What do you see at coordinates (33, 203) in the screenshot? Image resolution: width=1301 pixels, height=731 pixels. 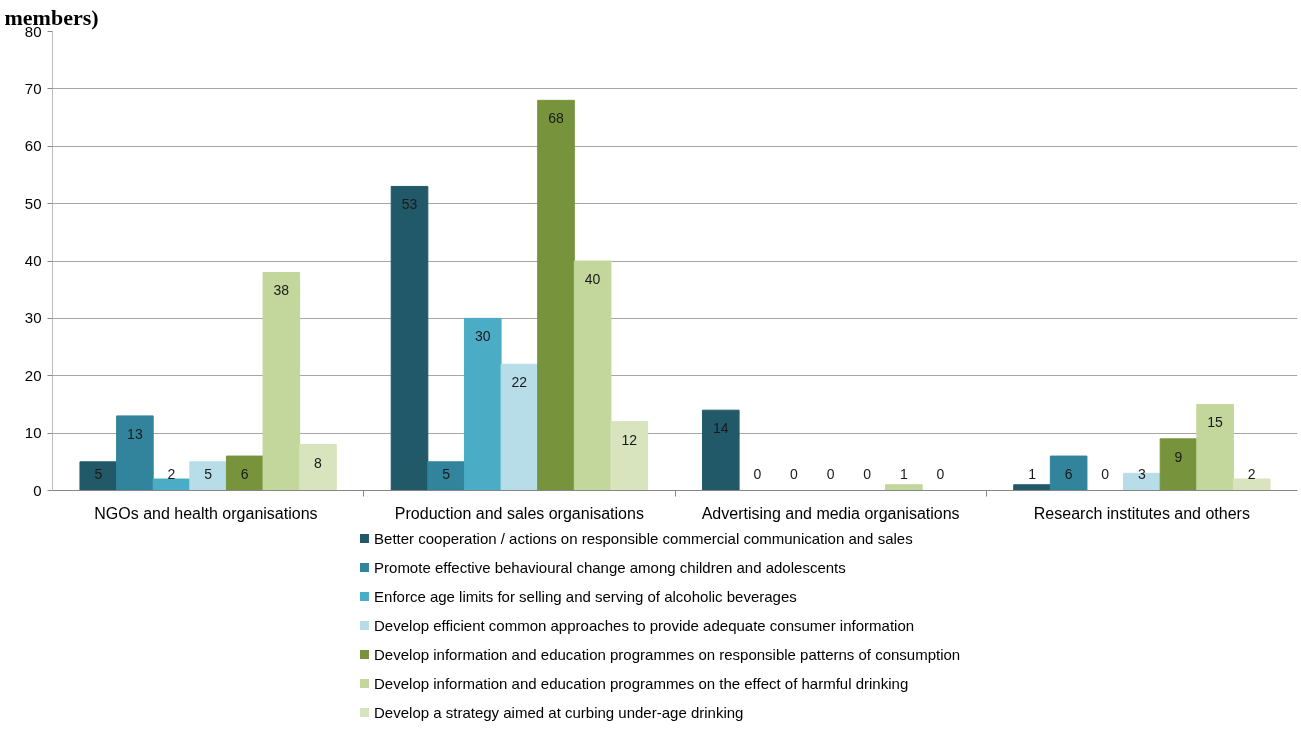 I see `y-tick-label: 50` at bounding box center [33, 203].